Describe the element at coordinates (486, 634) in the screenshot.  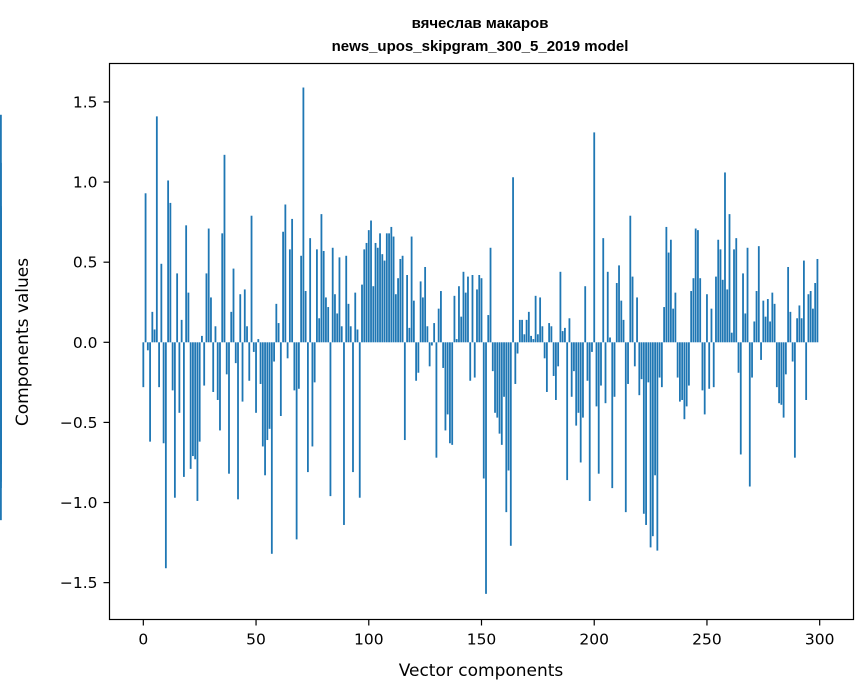
I see `x-axis-ticks: 0 50 100 150 200 250 300` at that location.